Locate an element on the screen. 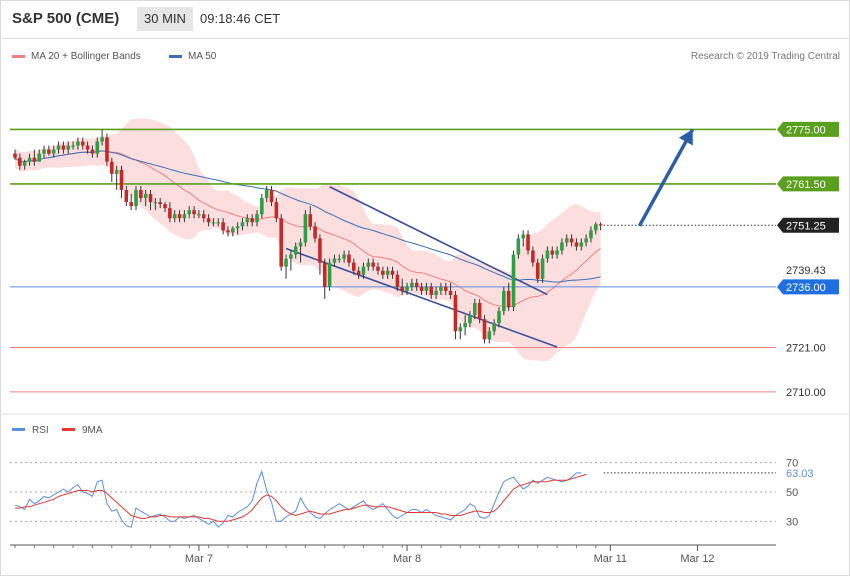 This screenshot has height=576, width=850. interval-selector: 30 MIN is located at coordinates (165, 19).